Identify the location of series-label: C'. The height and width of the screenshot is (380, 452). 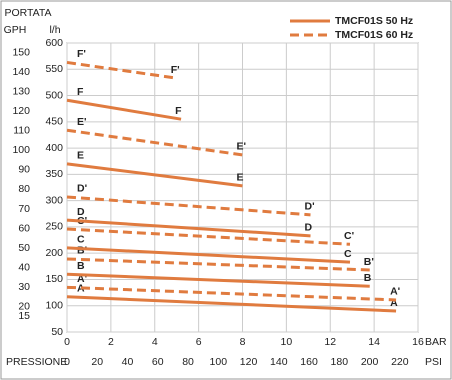
(349, 236).